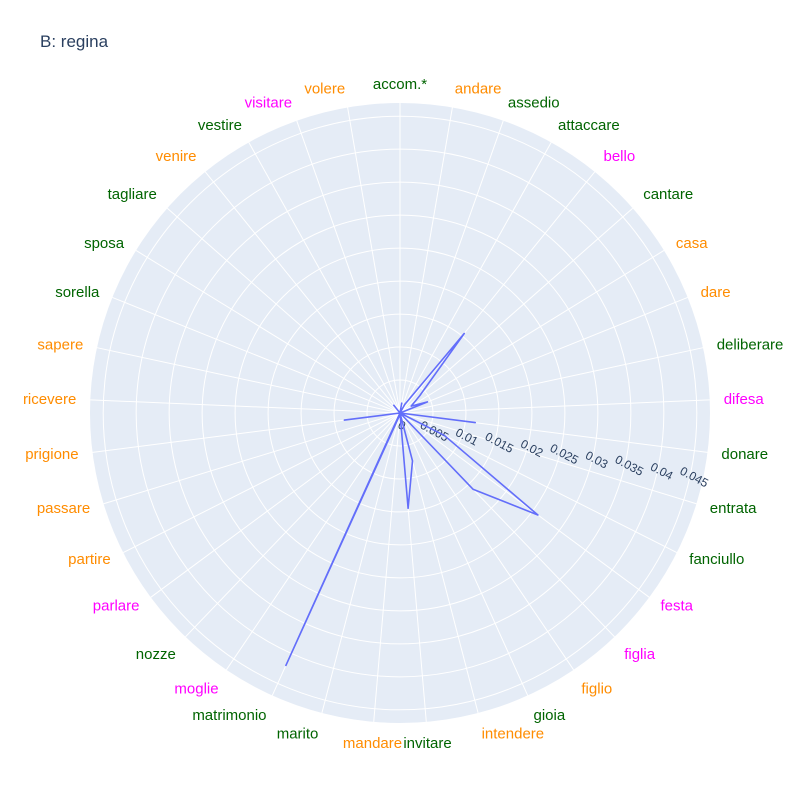 Image resolution: width=800 pixels, height=800 pixels. I want to click on category-label: visitare, so click(269, 103).